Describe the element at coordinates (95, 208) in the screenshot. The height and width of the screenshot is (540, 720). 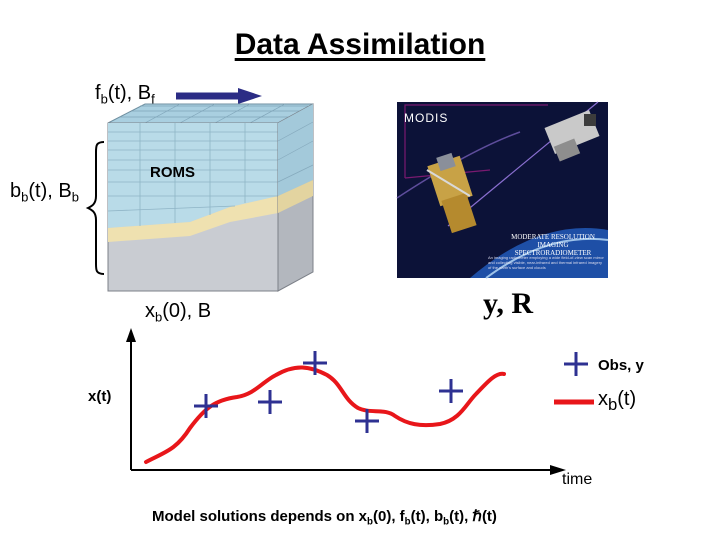
I see `boundary-brace` at that location.